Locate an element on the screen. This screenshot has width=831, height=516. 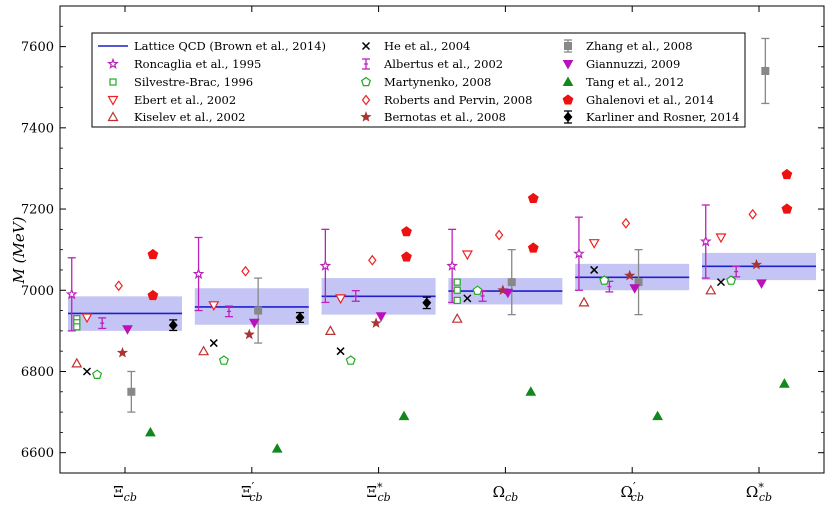
legend-marker-diamond-open is located at coordinates (366, 100).